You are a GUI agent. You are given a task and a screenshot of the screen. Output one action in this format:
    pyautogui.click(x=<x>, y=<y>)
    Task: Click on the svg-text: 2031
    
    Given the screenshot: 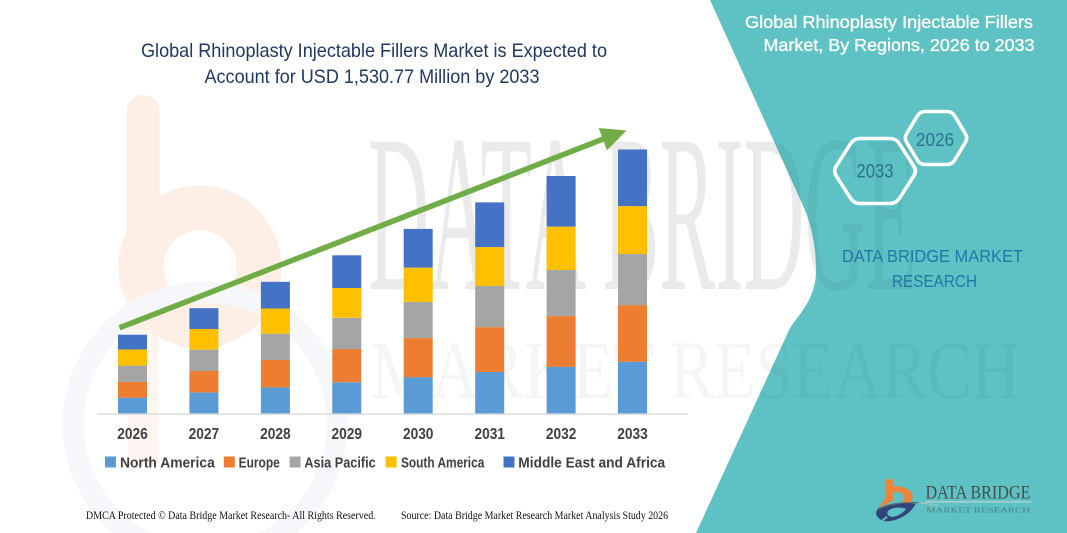 What is the action you would take?
    pyautogui.click(x=489, y=434)
    